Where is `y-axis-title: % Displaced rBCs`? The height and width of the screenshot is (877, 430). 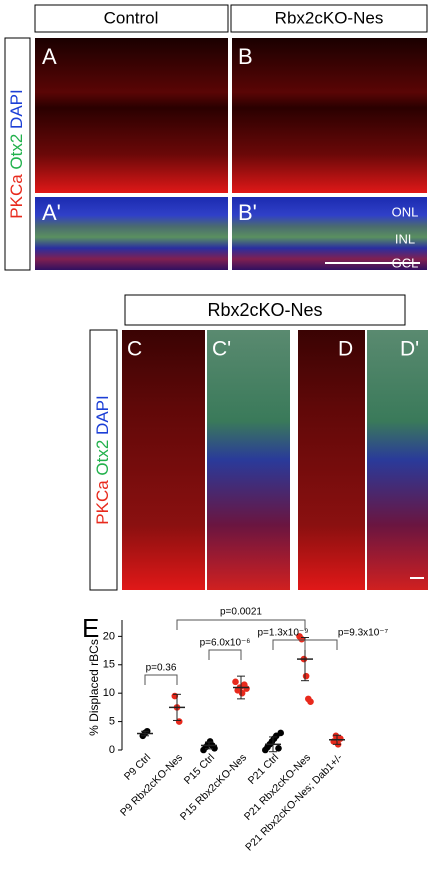
y-axis-title: % Displaced rBCs is located at coordinates (94, 687).